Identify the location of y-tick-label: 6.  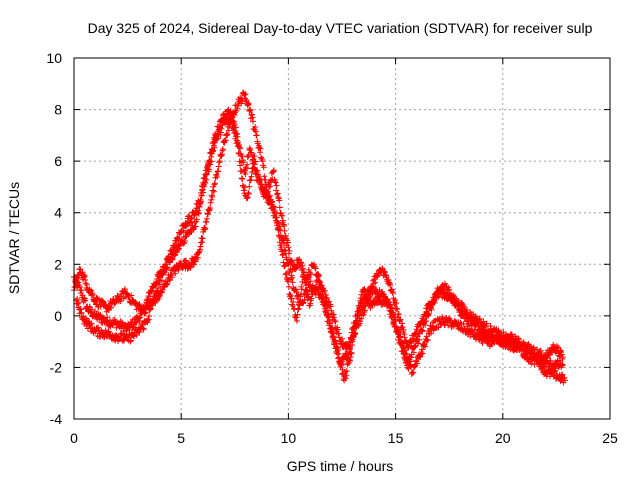
(58, 161).